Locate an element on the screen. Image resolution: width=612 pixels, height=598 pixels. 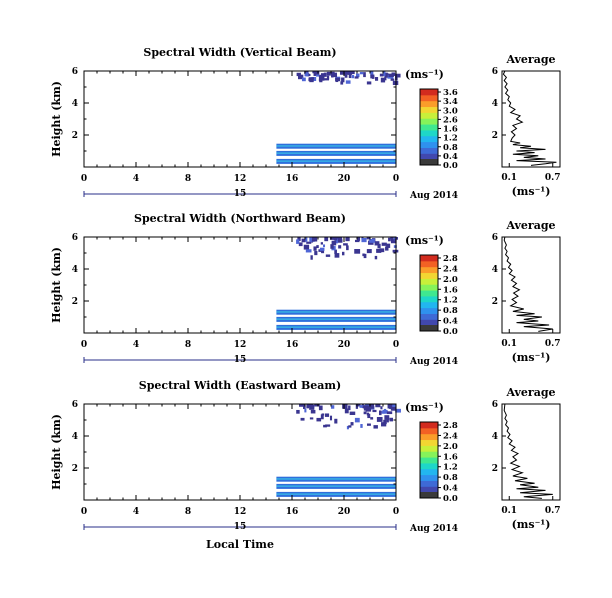
average-profile-panel: Average 6 4 2 0.1 0.7 (ms⁻¹) is located at coordinates (526, 125).